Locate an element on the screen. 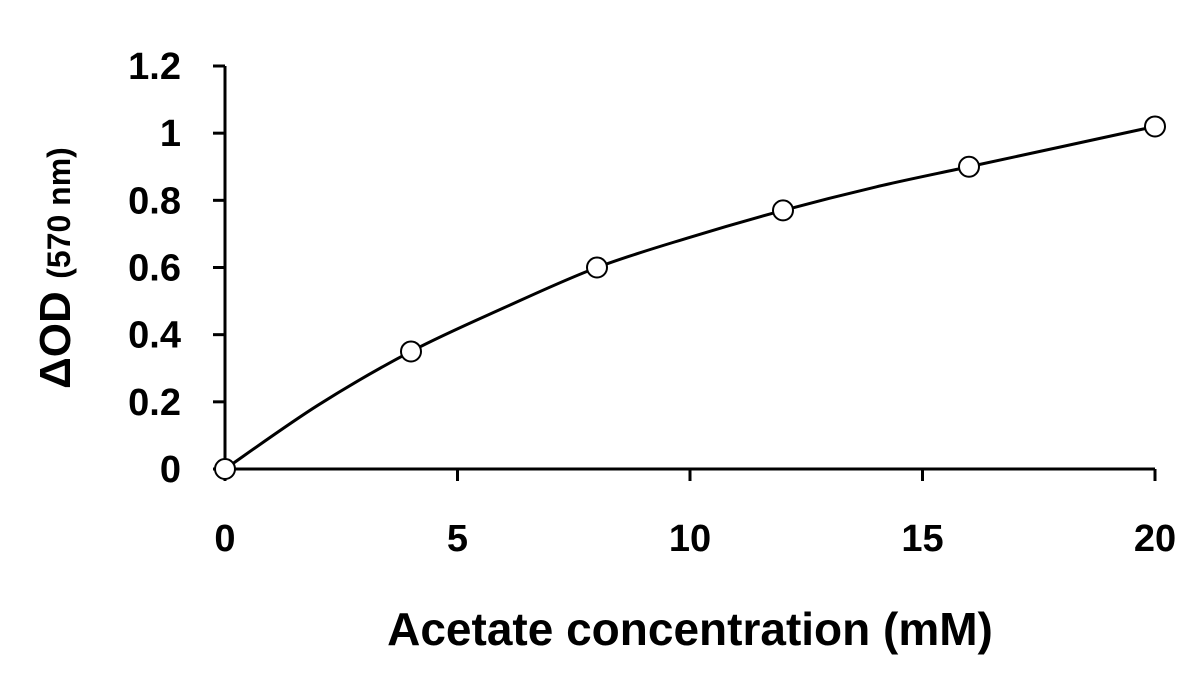  y-axis-title-sub: (570 nm) is located at coordinates (59, 213).